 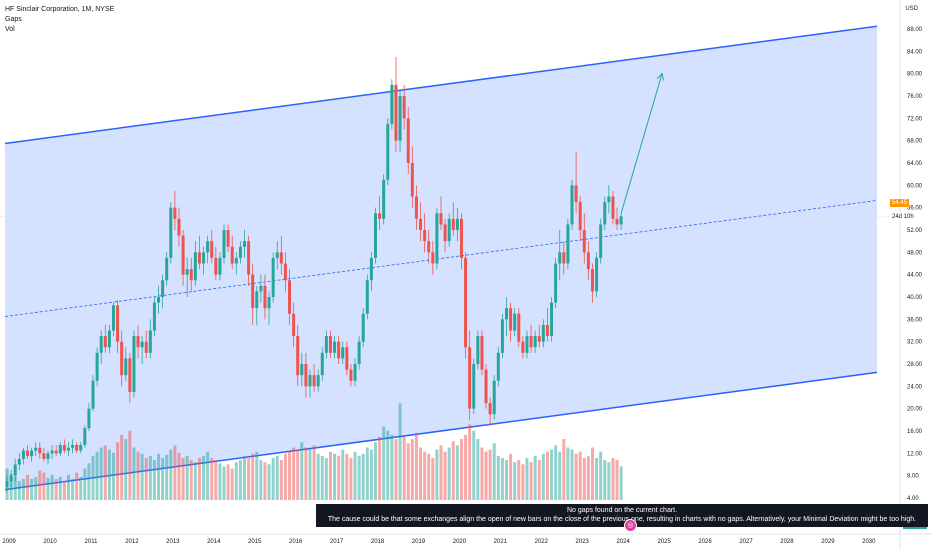 I want to click on symbol-title: HF Sinclair Corporation, 1M, NYSE, so click(x=60, y=9).